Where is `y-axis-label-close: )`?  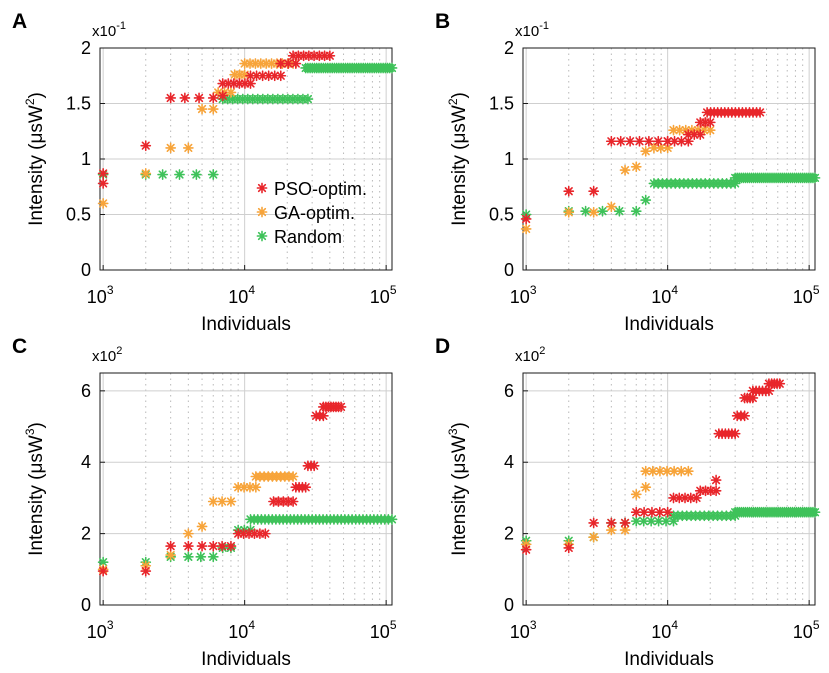
y-axis-label-close: ) is located at coordinates (459, 95).